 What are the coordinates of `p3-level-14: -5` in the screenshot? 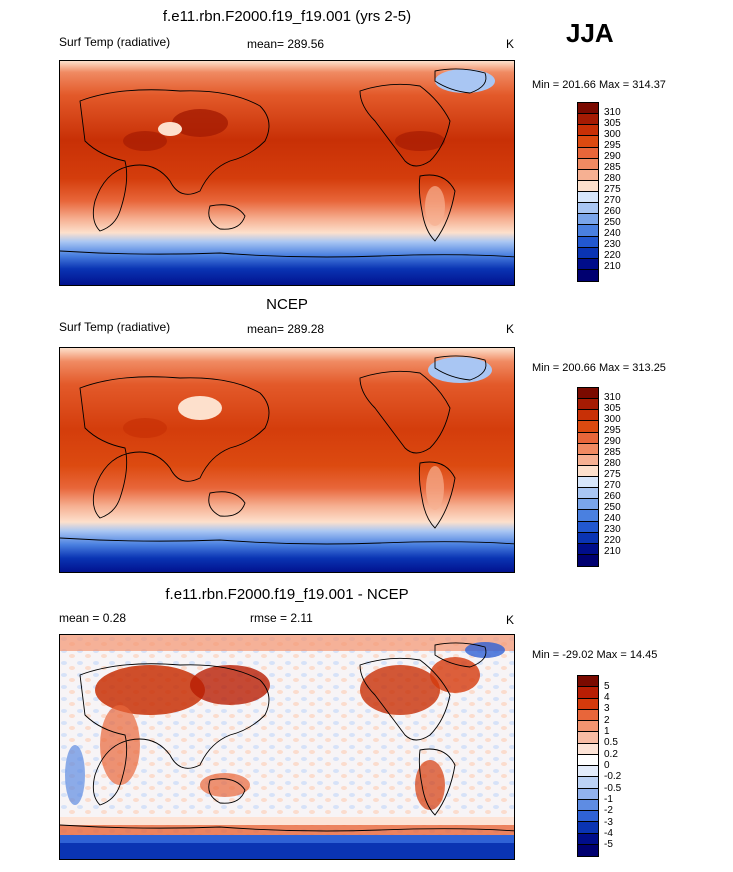 It's located at (608, 844).